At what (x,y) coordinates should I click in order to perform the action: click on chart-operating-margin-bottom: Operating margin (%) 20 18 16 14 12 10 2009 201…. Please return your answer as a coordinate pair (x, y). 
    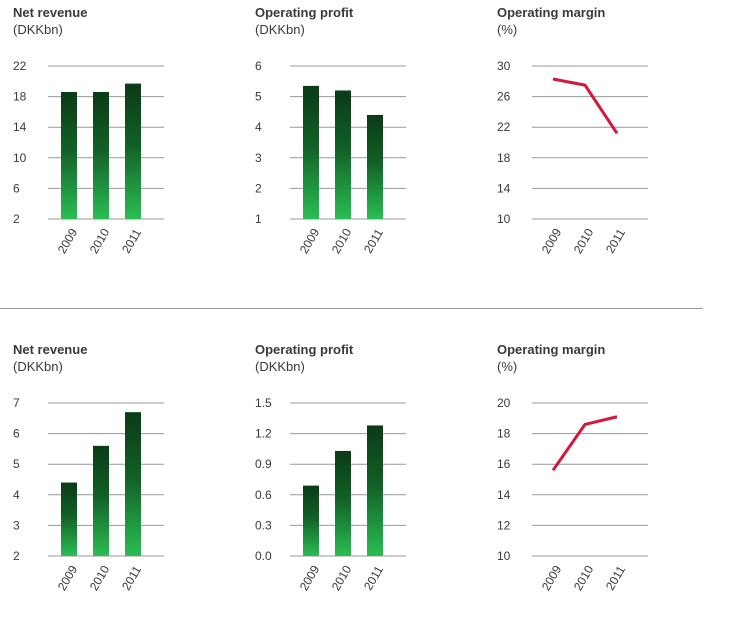
    Looking at the image, I should click on (612, 477).